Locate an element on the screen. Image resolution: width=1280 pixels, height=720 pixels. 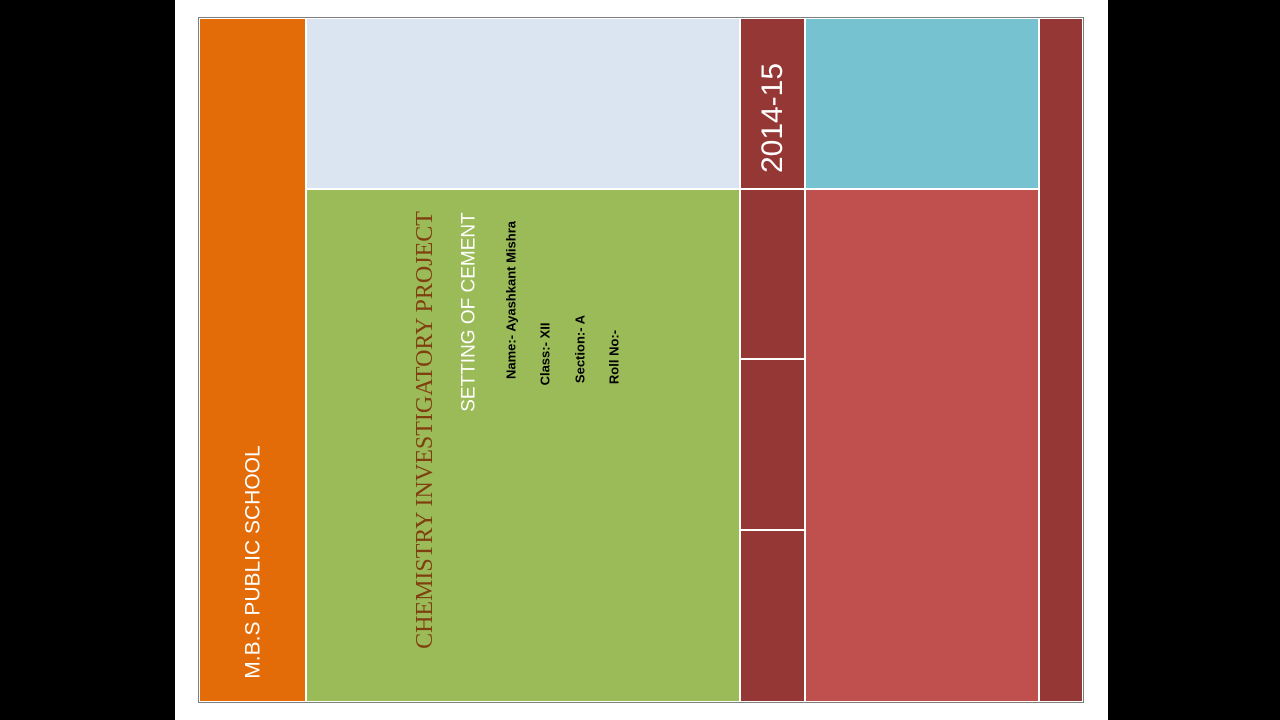
year-panel is located at coordinates (772, 103).